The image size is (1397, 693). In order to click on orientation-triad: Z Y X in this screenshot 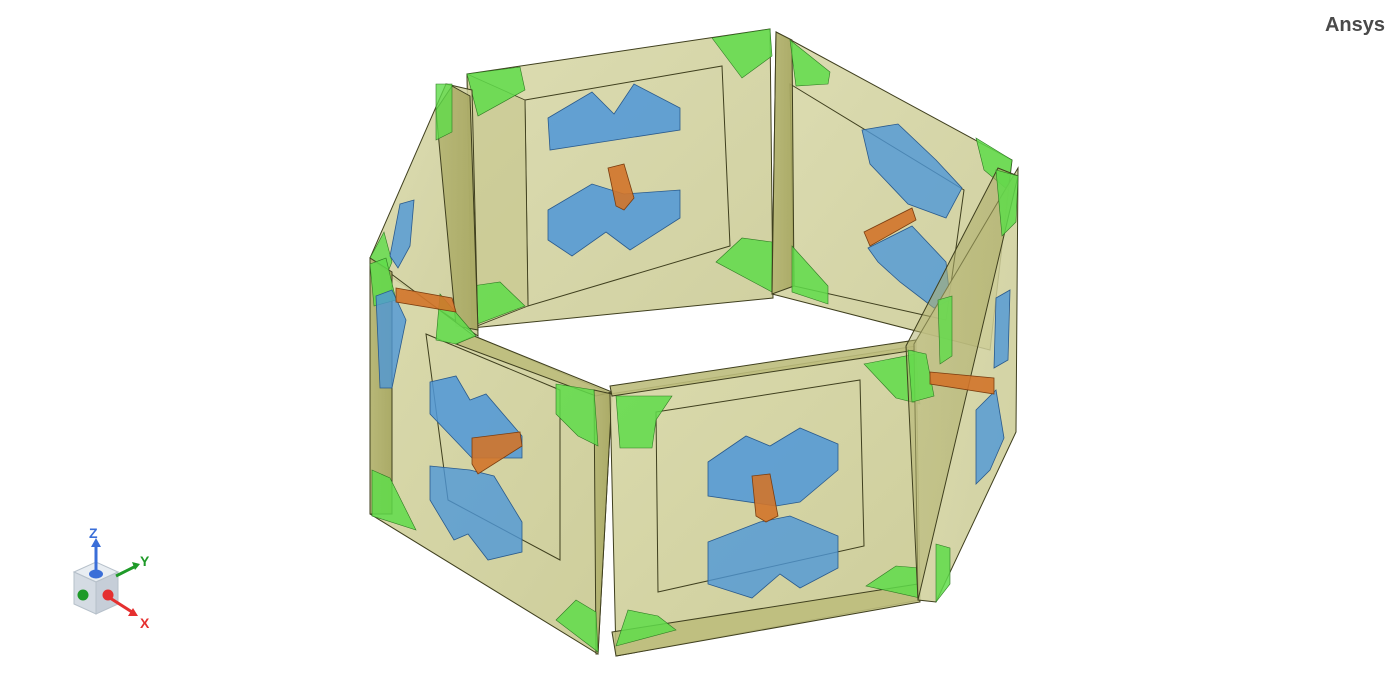, I will do `click(115, 577)`.